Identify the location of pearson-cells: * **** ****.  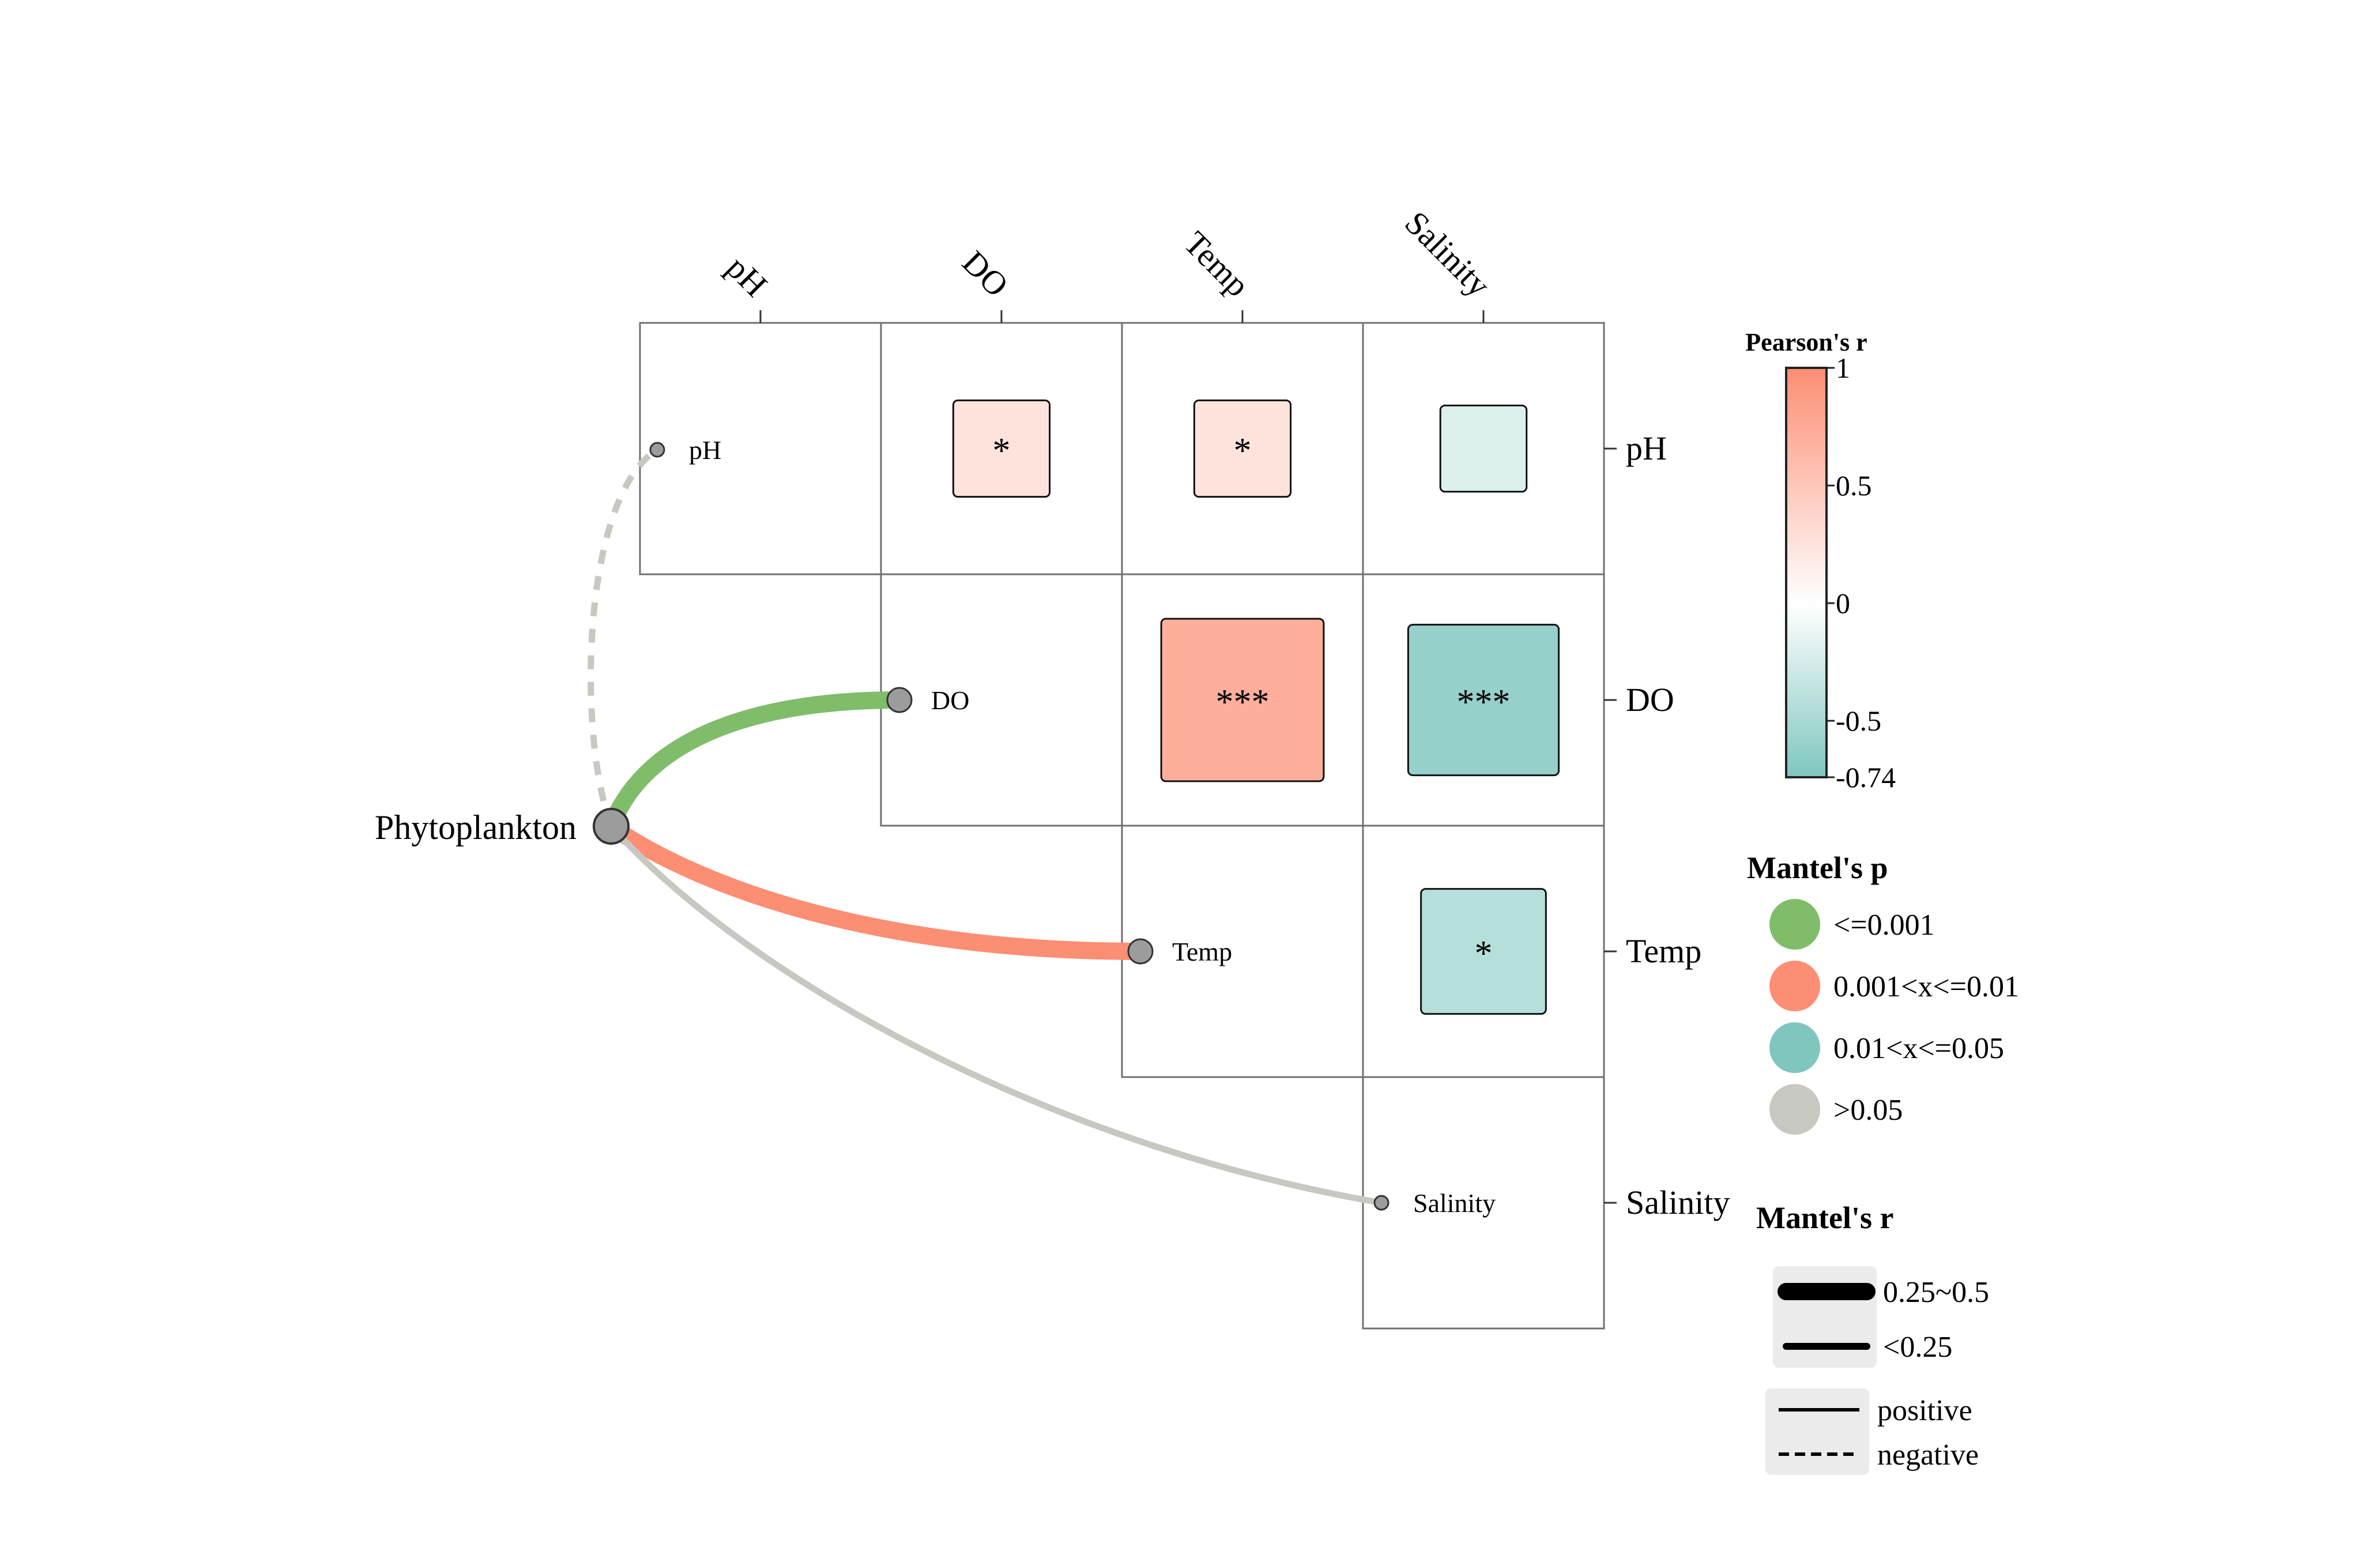
(1256, 707).